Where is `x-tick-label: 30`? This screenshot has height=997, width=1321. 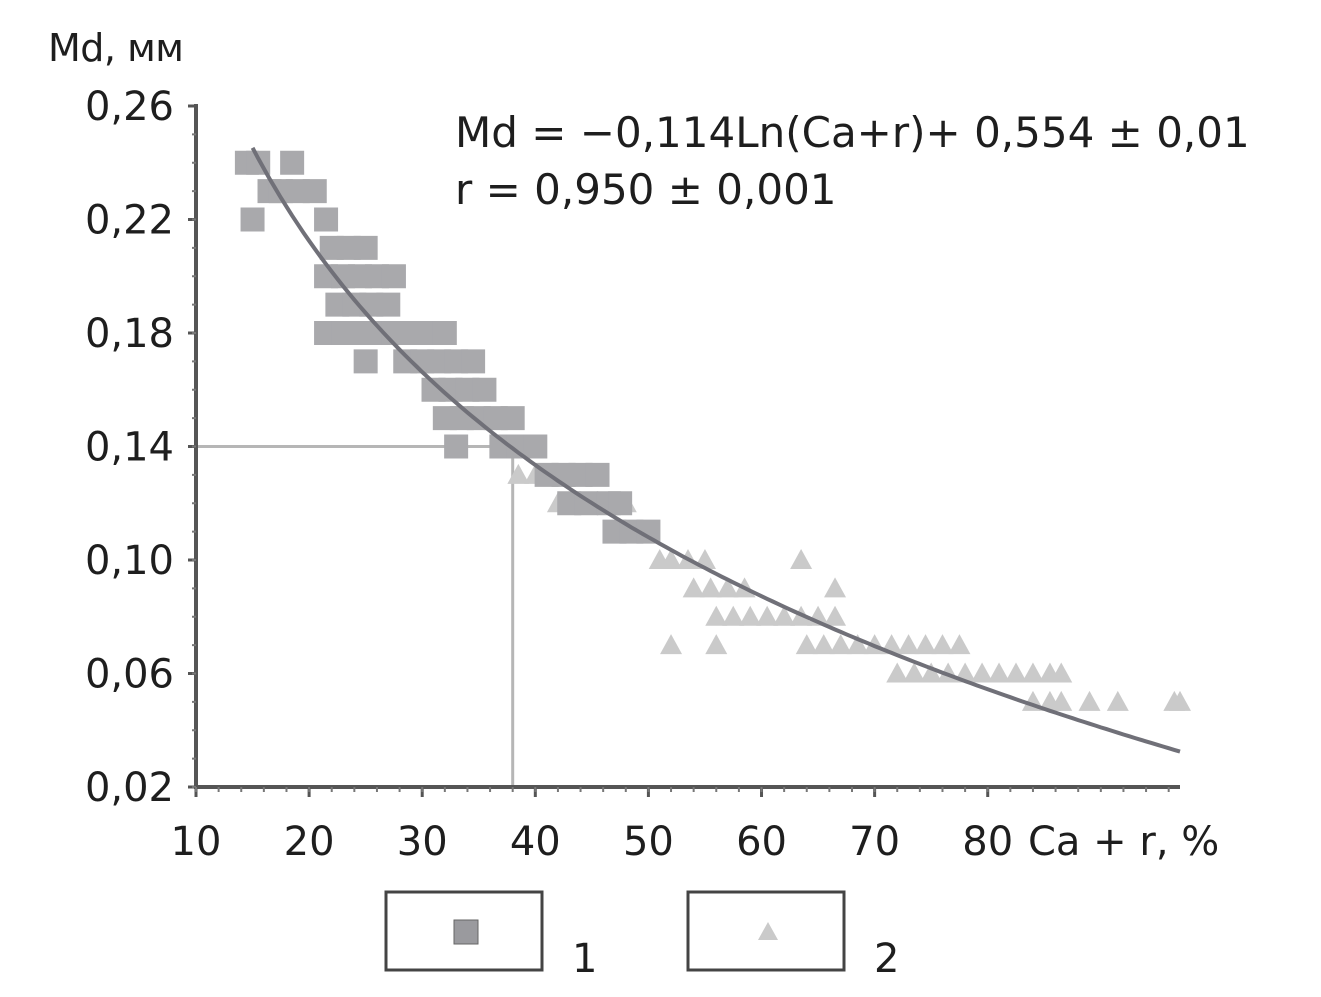 x-tick-label: 30 is located at coordinates (422, 842).